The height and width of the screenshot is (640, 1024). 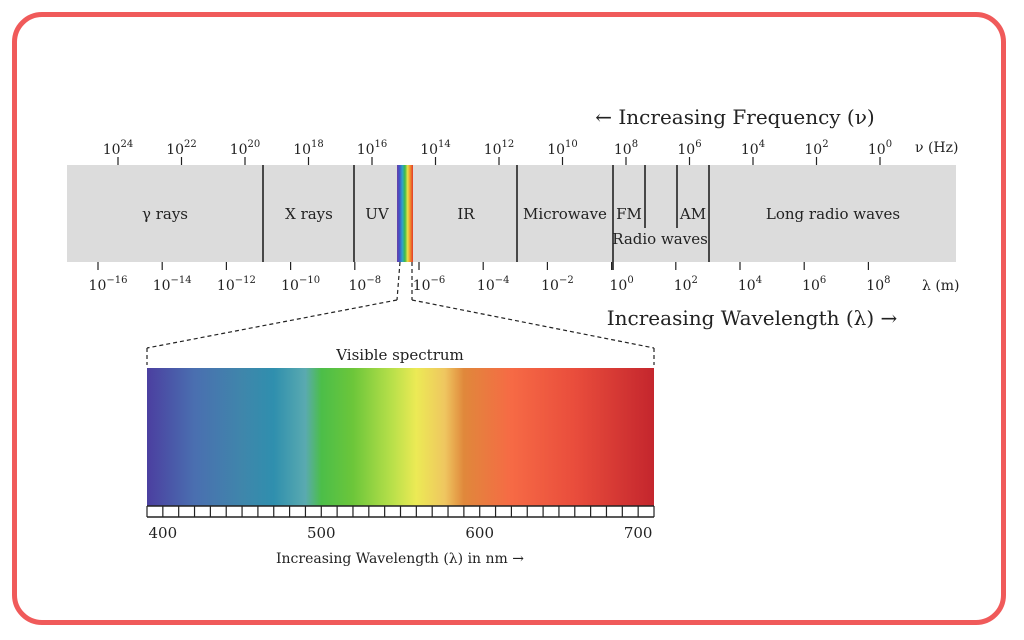 I want to click on band-radio-waves: Radio waves, so click(x=660, y=239).